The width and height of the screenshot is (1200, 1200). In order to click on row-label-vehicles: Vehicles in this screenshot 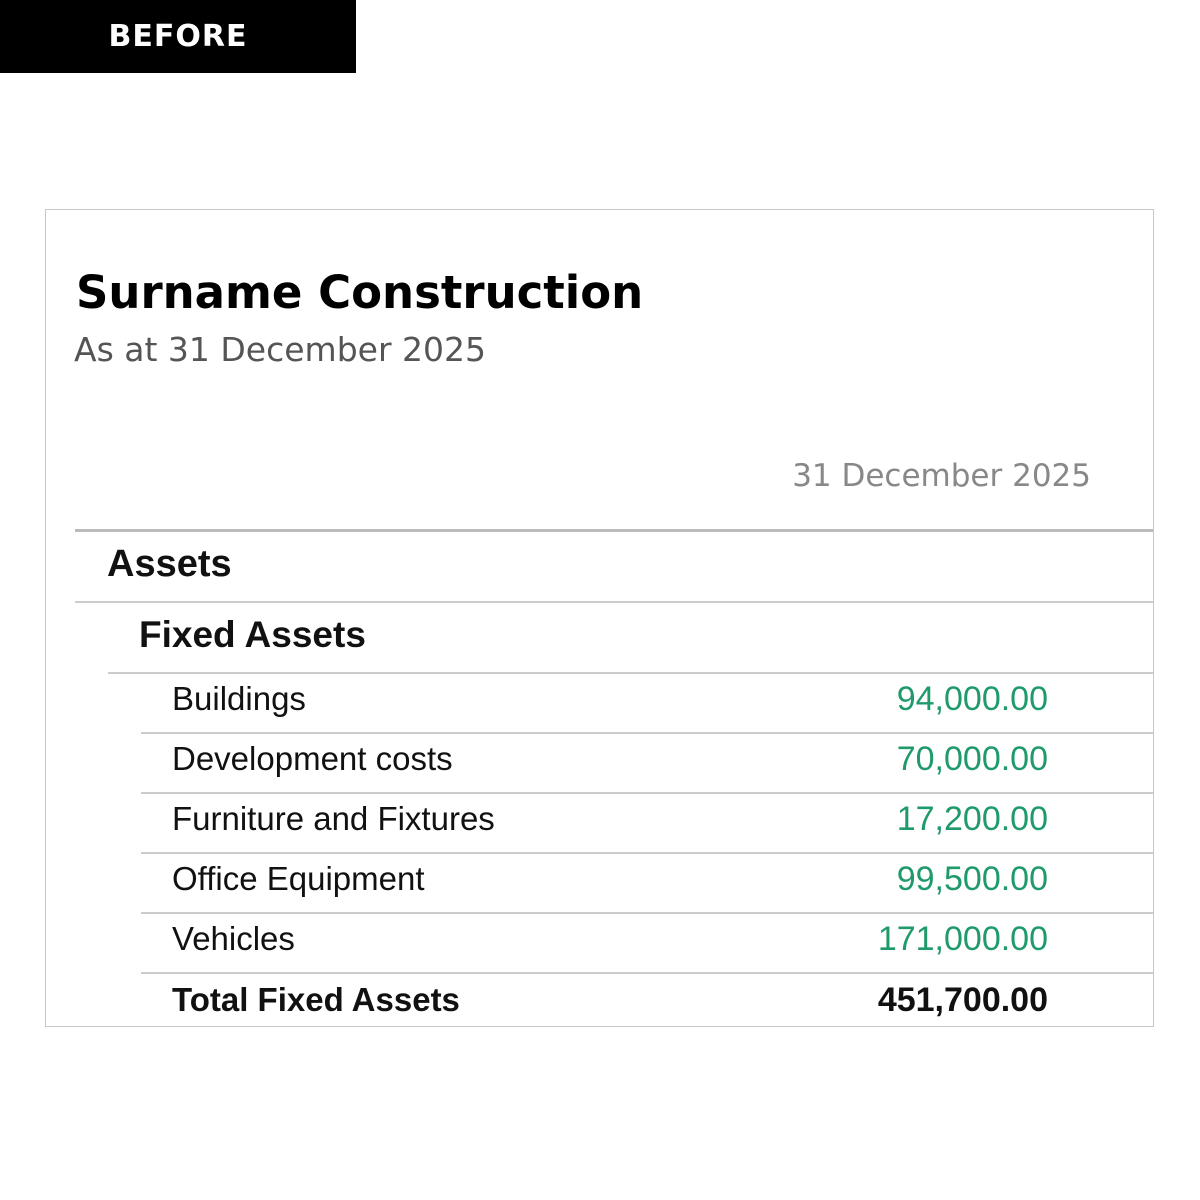, I will do `click(233, 938)`.